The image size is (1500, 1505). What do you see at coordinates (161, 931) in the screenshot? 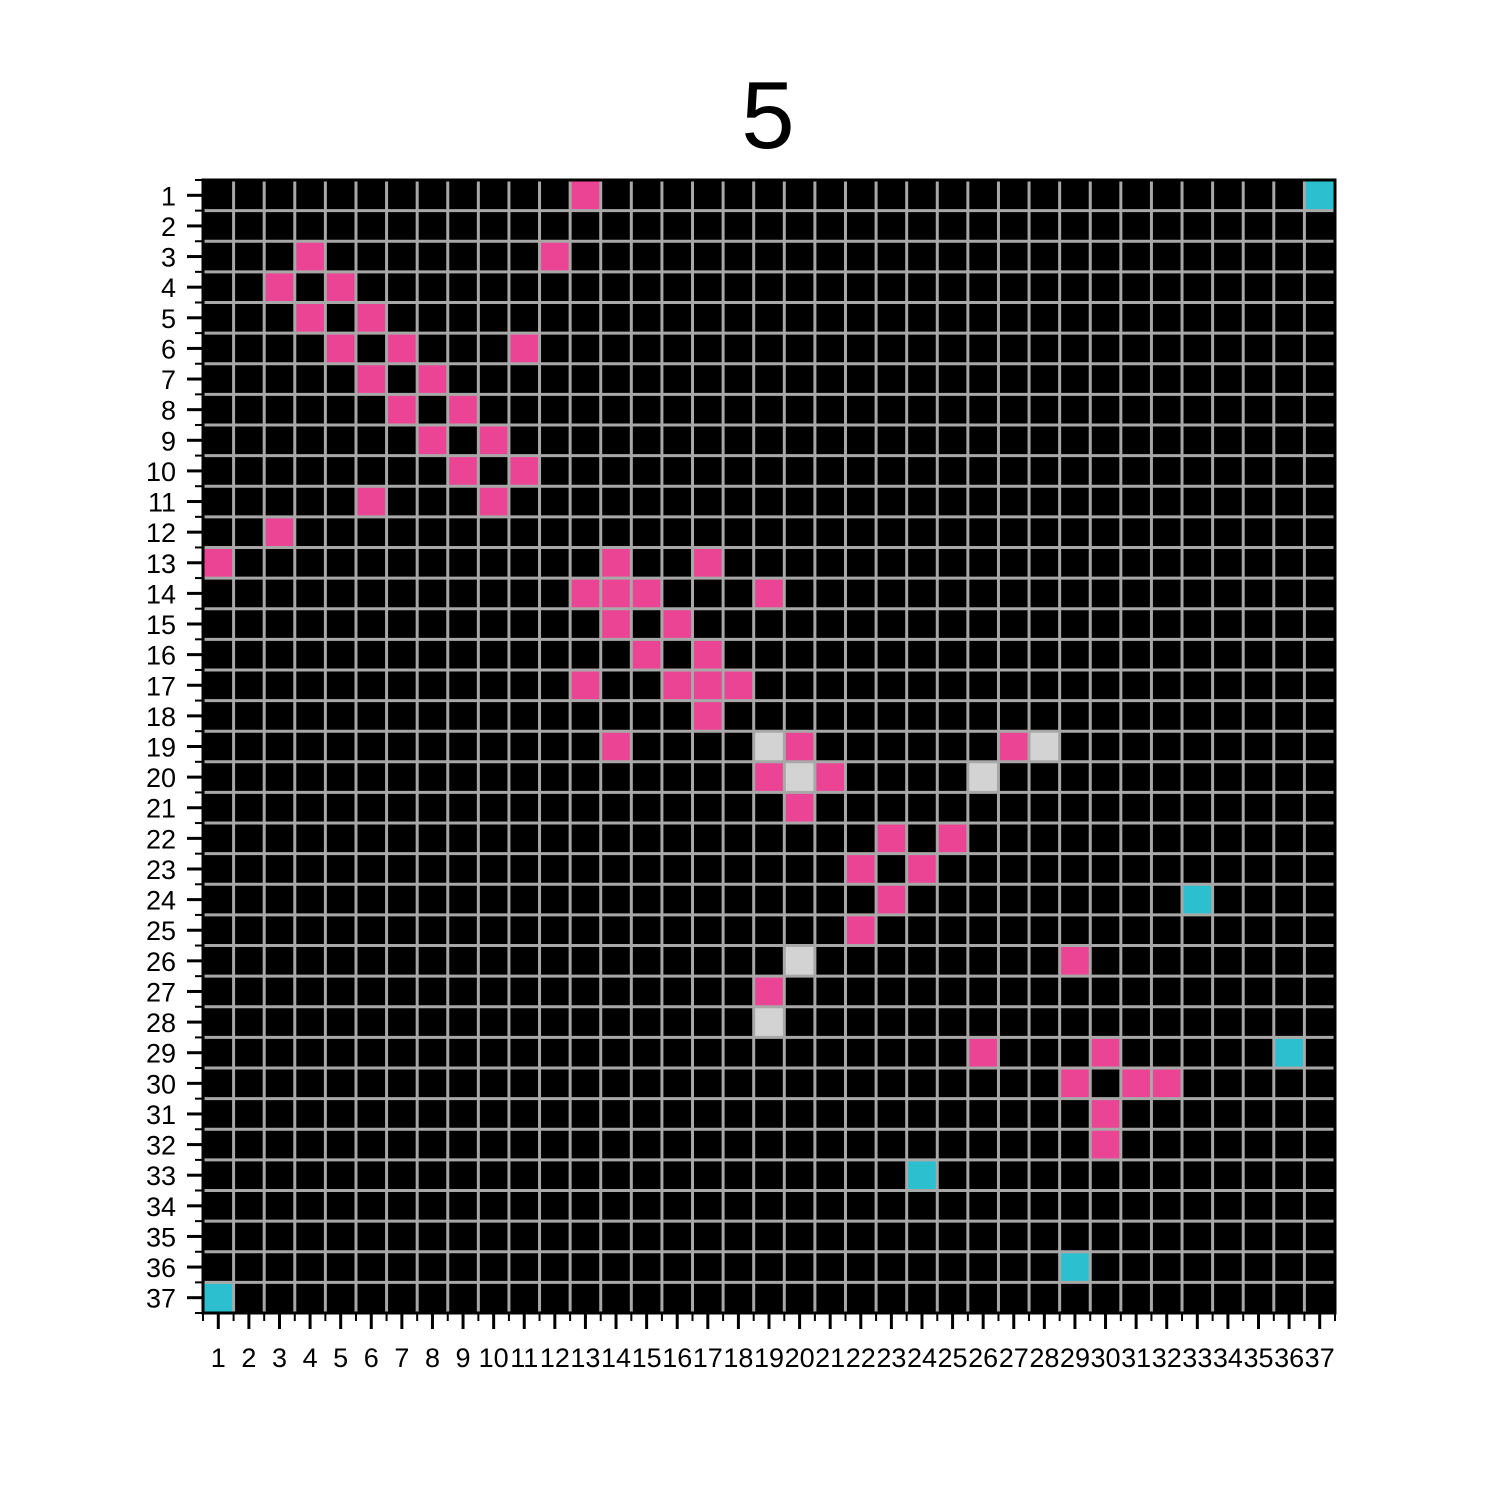
I see `y-tick-label: 25` at bounding box center [161, 931].